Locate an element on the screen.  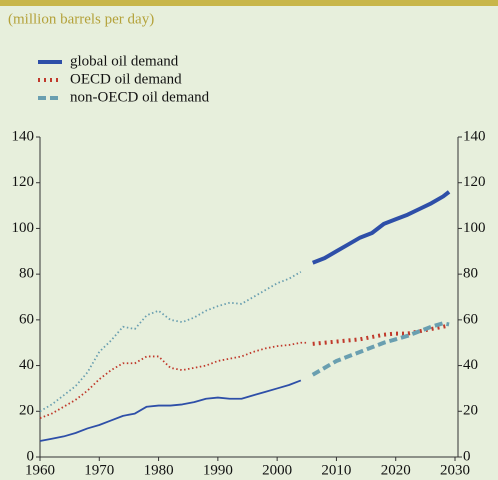
y2-tick-label: 60 is located at coordinates (470, 319).